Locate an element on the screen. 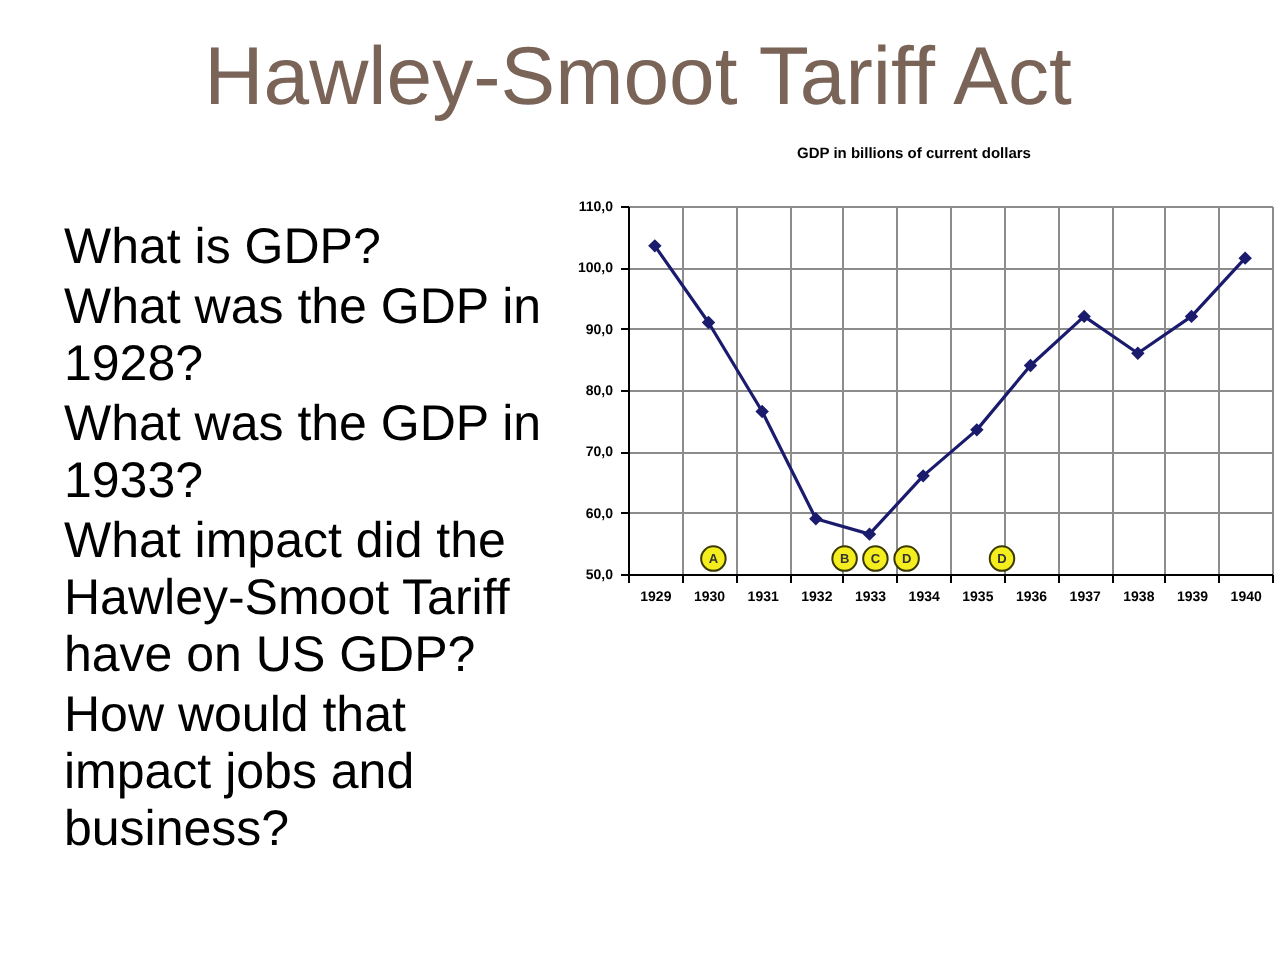 The image size is (1276, 958). chart-title: Hawley-Smoot Tariff Act is located at coordinates (638, 76).